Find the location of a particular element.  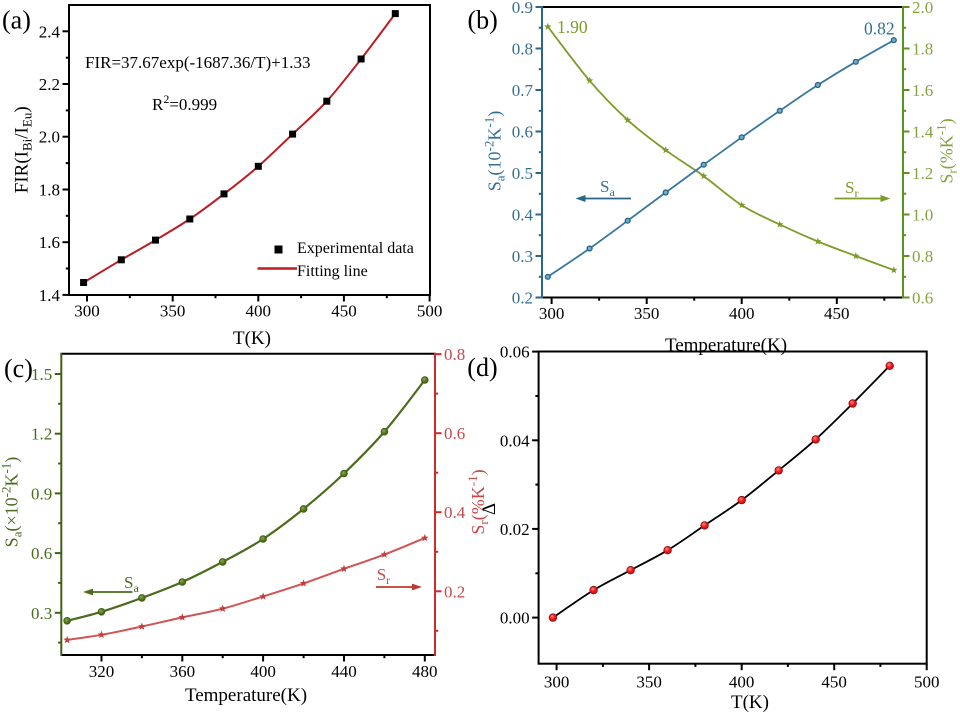

svg-text: 1.5 is located at coordinates (41, 374).